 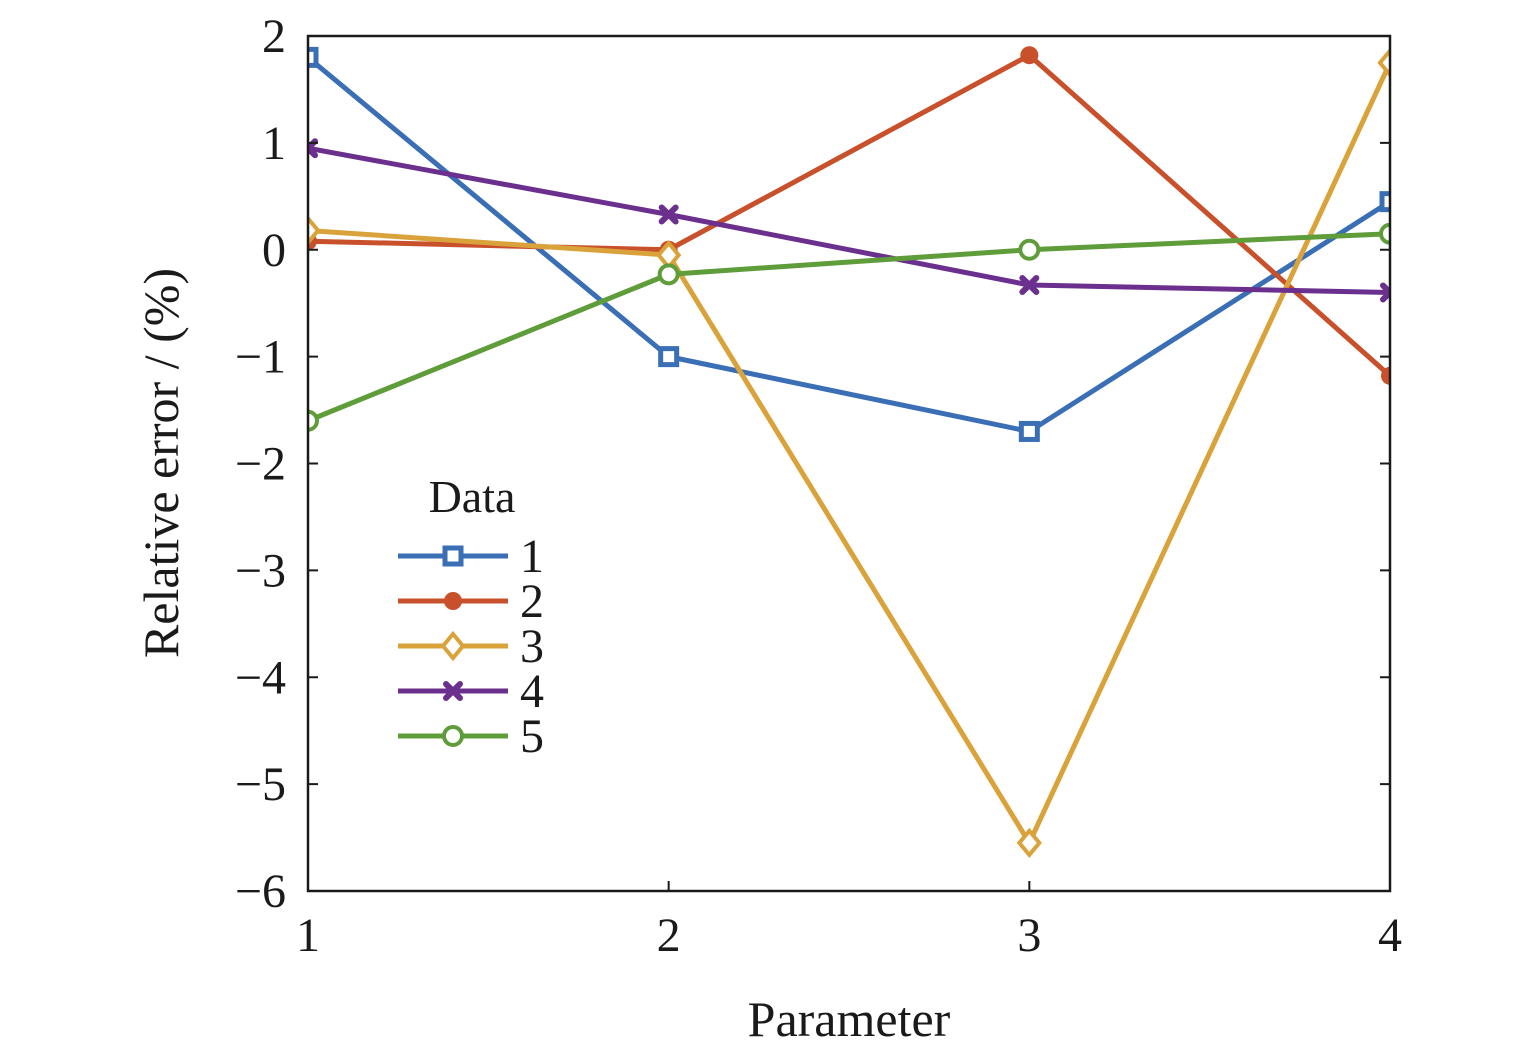 What do you see at coordinates (849, 1019) in the screenshot?
I see `x-axis-label: Parameter` at bounding box center [849, 1019].